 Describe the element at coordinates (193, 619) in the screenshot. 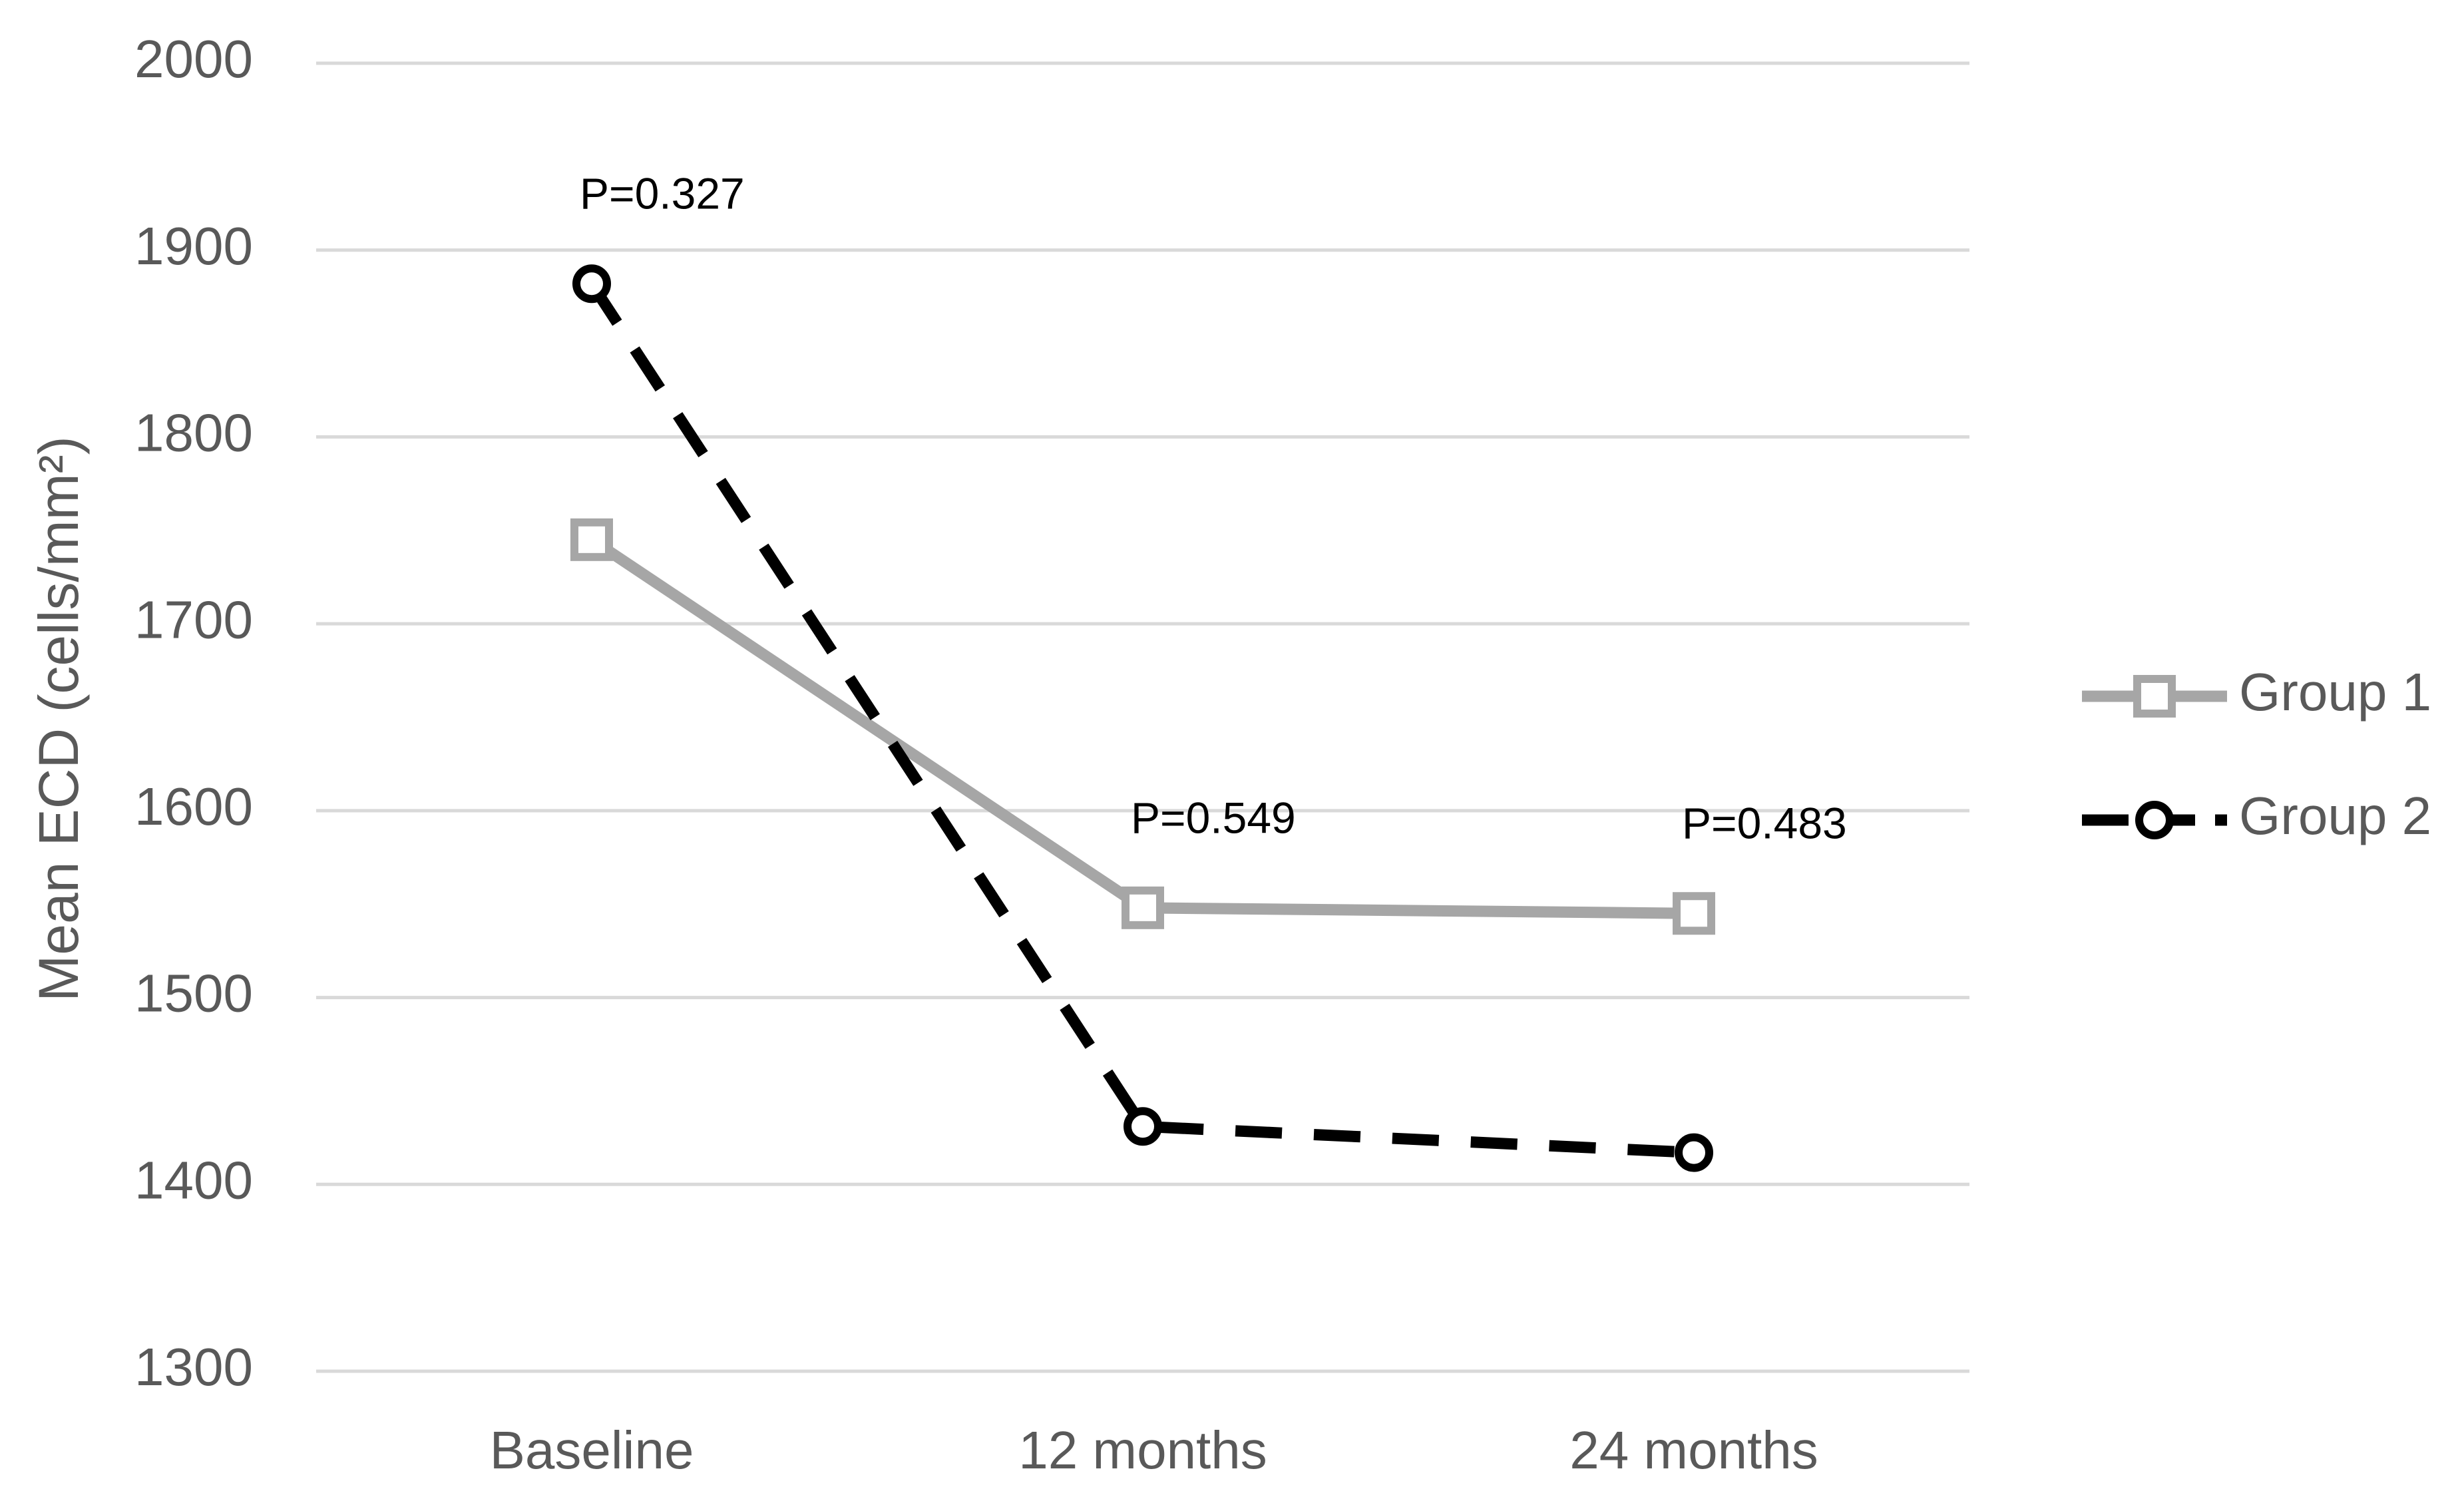

I see `y-tick-label: 1700` at that location.